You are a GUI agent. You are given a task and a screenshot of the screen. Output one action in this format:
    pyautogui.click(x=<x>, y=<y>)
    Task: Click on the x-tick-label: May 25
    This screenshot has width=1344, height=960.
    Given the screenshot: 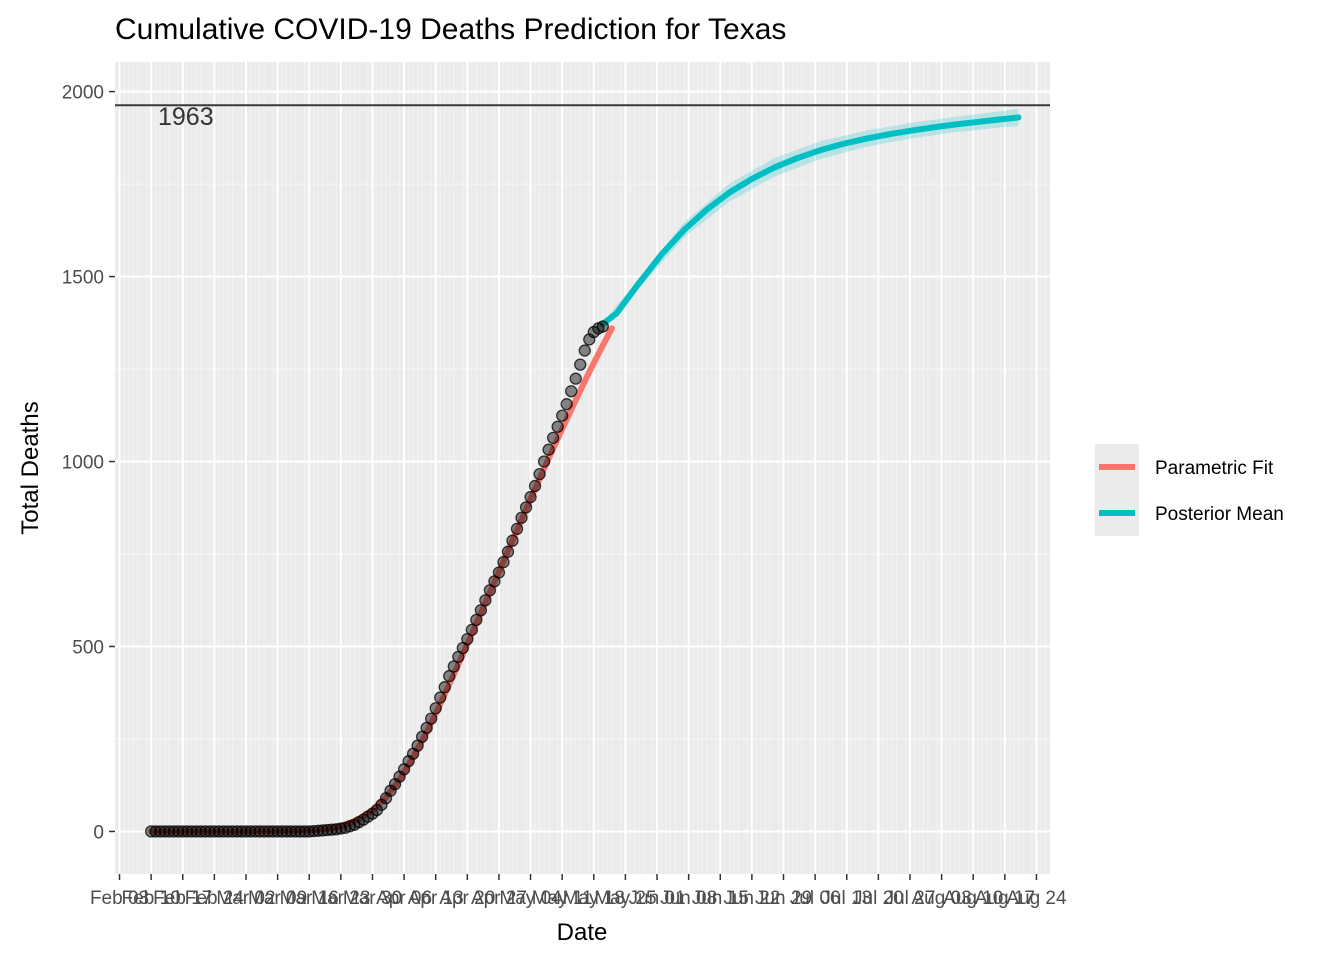 What is the action you would take?
    pyautogui.click(x=625, y=898)
    